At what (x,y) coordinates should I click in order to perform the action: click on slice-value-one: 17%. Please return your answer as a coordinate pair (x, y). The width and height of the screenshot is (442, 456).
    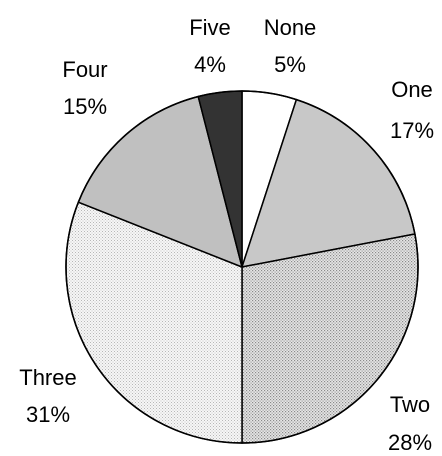
    Looking at the image, I should click on (412, 130).